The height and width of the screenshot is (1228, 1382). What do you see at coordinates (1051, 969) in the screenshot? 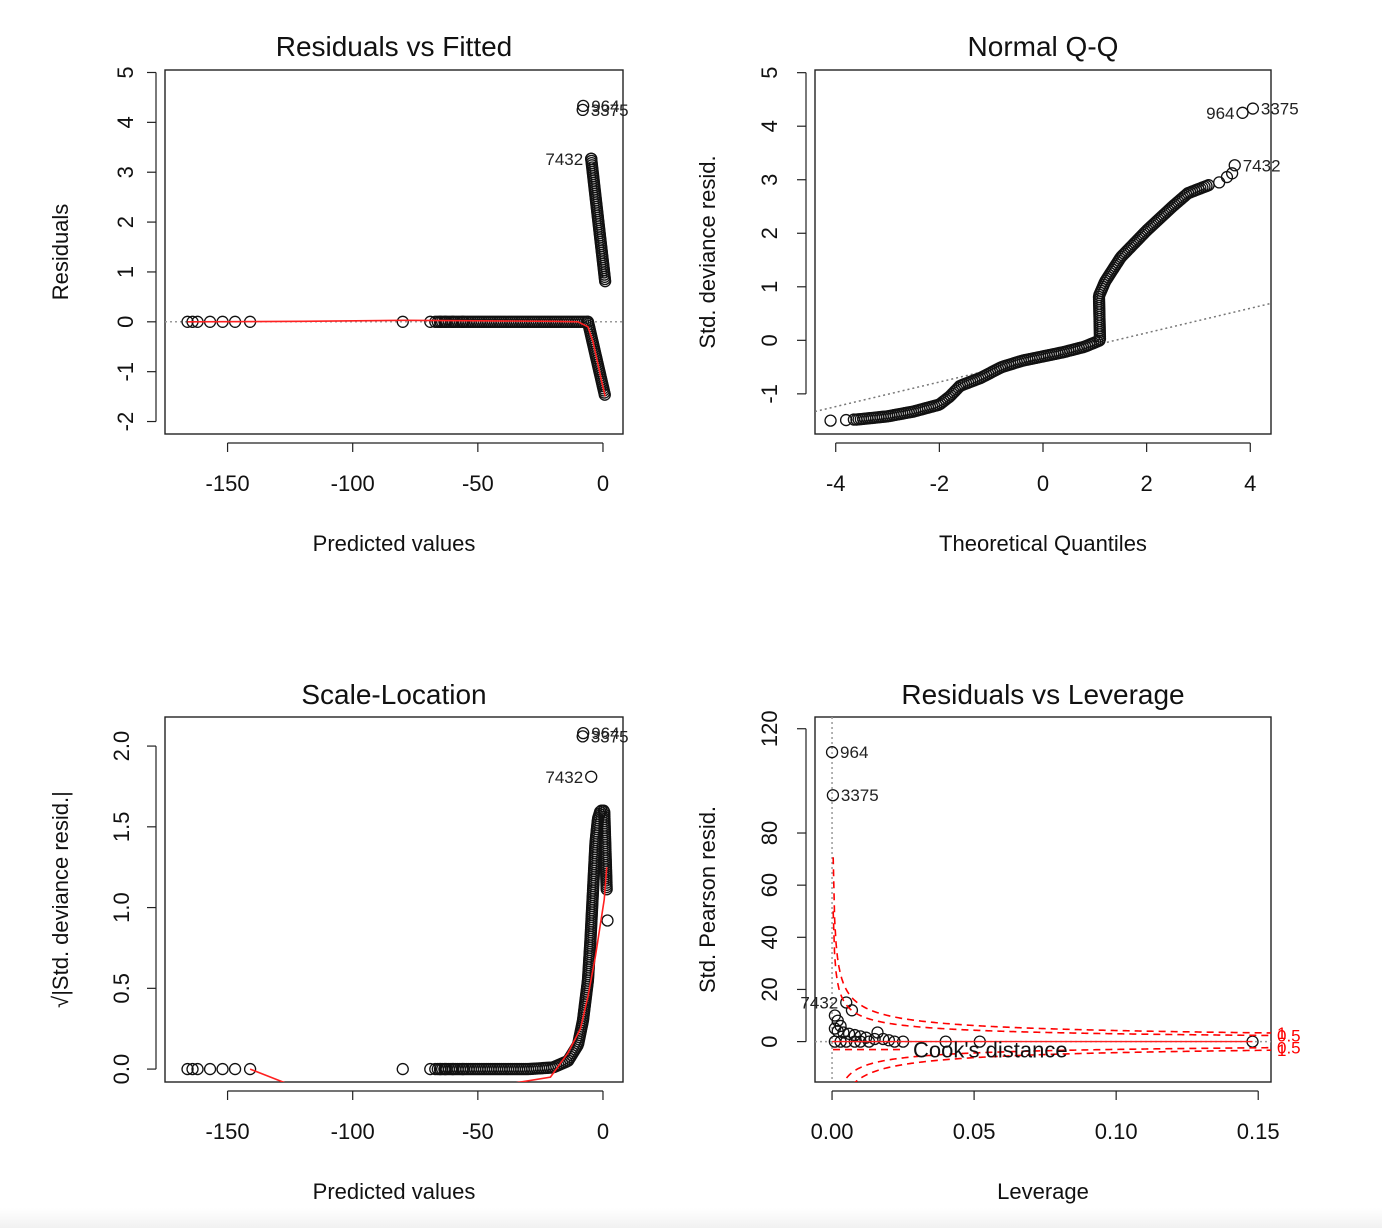
I see `cooks-distance-lines` at bounding box center [1051, 969].